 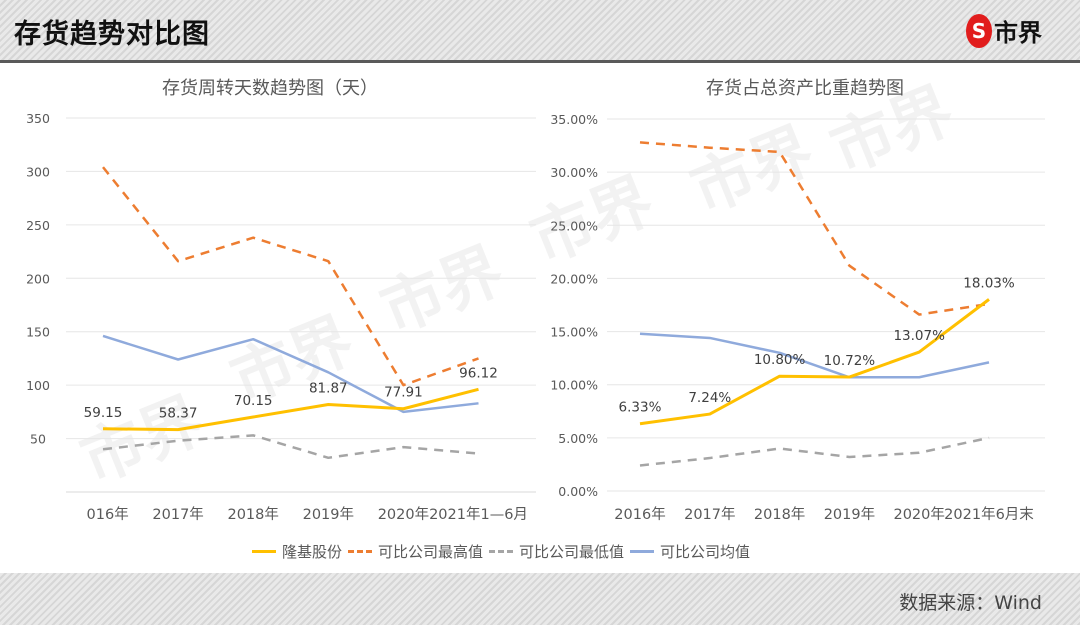 I want to click on legend: 隆基股份 可比公司最高值 可比公司最低值 可比公司均值, so click(x=504, y=551).